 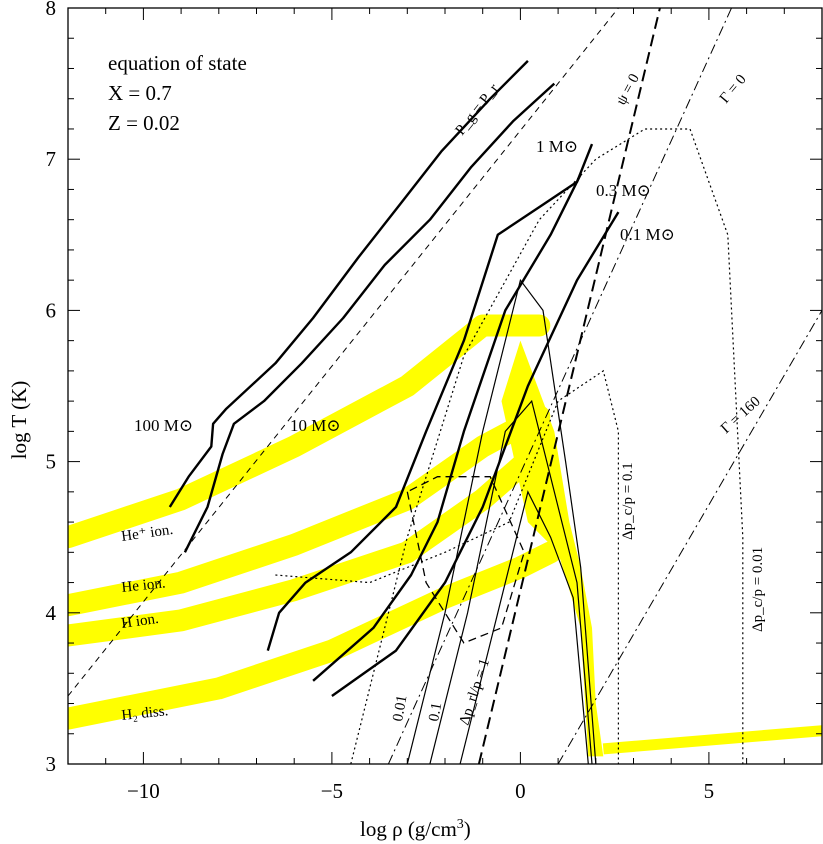 I want to click on label-he-ion: He ion., so click(x=144, y=585).